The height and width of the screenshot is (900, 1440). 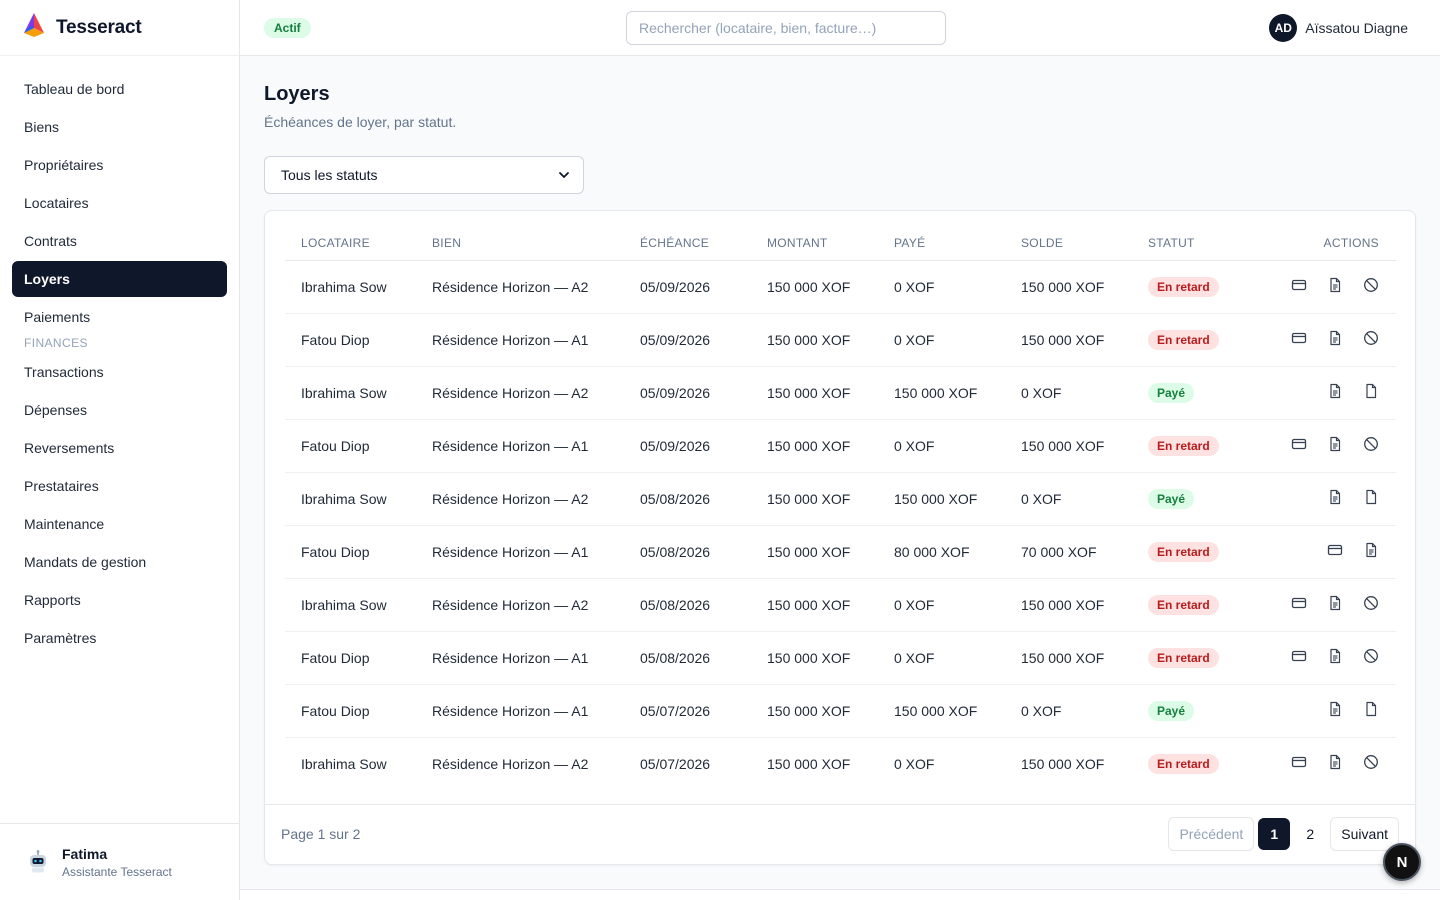 I want to click on sidebar-item-tableau-de-bord: Tableau de bord, so click(x=74, y=89).